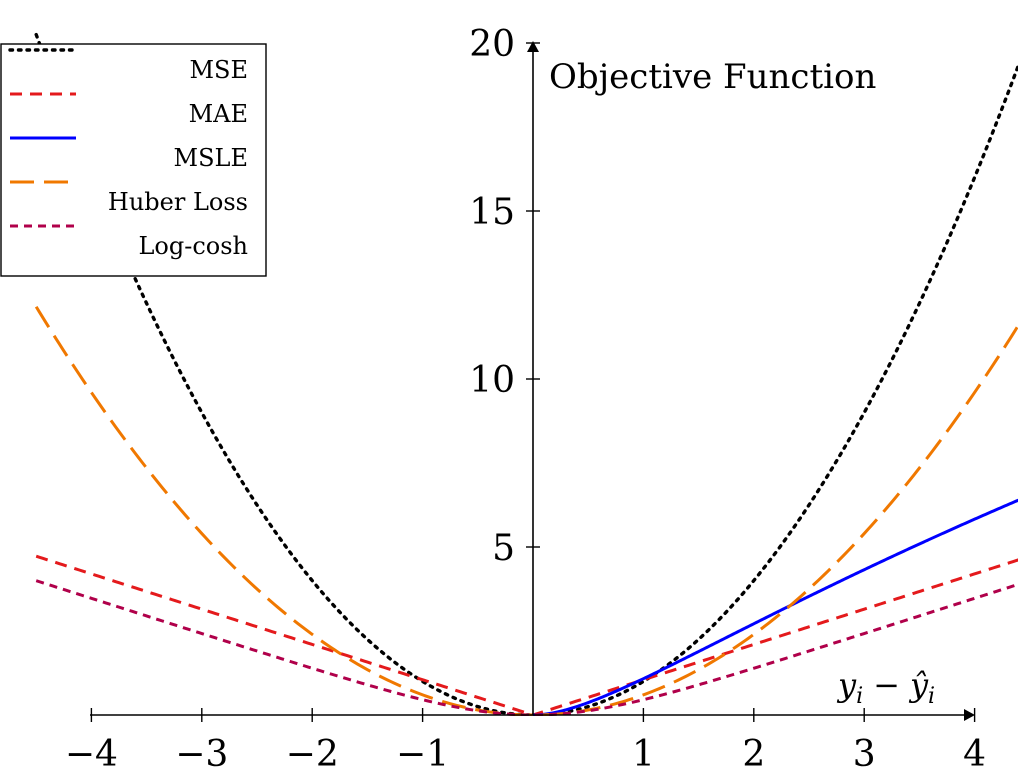 The height and width of the screenshot is (776, 1018). Describe the element at coordinates (312, 754) in the screenshot. I see `x-tick-label: −2` at that location.